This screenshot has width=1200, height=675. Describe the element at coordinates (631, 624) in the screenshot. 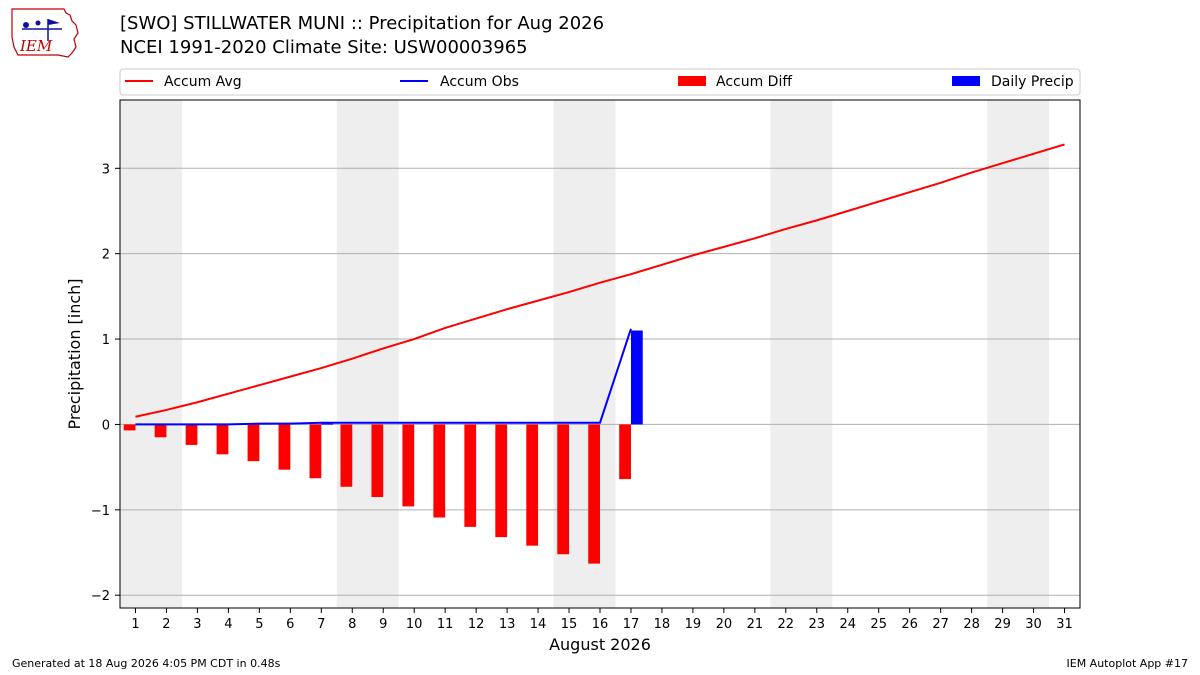

I see `x-tick-label: 17` at that location.